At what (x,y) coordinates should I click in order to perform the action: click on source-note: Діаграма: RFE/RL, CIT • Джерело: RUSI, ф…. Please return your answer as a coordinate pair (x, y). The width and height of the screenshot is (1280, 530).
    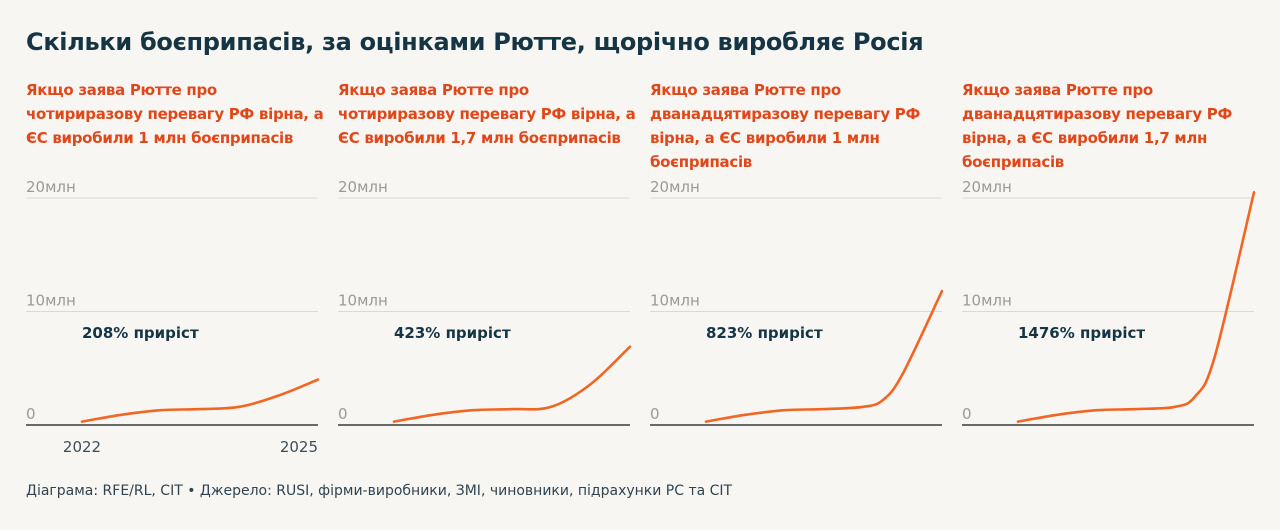
    Looking at the image, I should click on (379, 491).